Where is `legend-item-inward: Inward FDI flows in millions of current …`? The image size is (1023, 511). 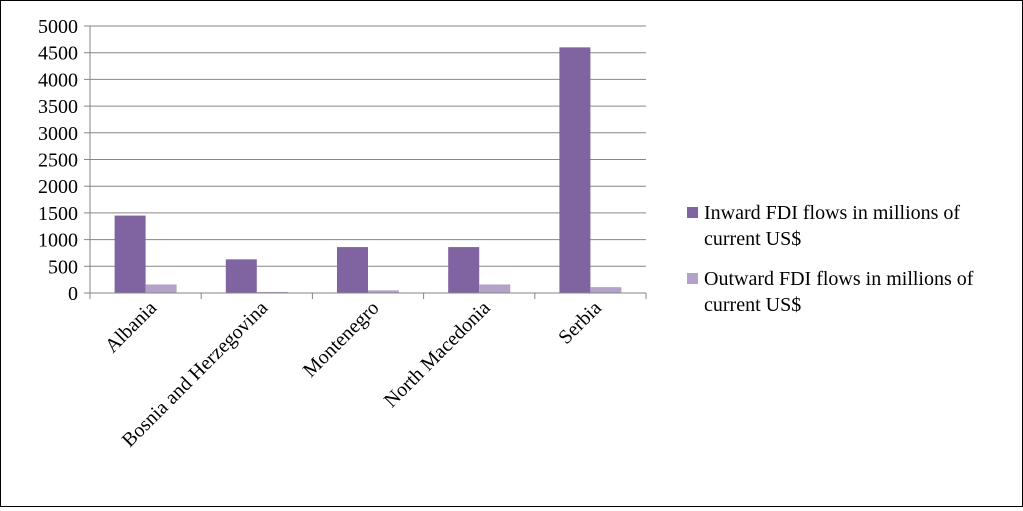 legend-item-inward: Inward FDI flows in millions of current … is located at coordinates (852, 226).